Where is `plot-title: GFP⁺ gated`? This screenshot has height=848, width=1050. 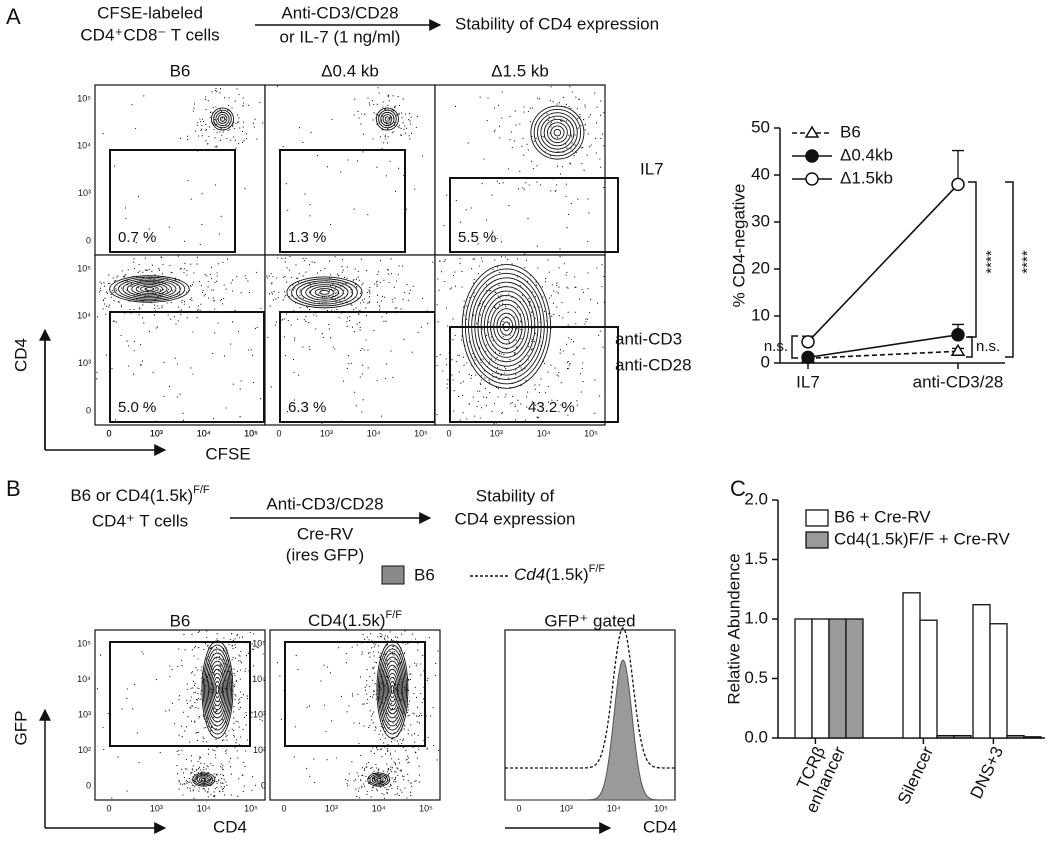
plot-title: GFP⁺ gated is located at coordinates (589, 620).